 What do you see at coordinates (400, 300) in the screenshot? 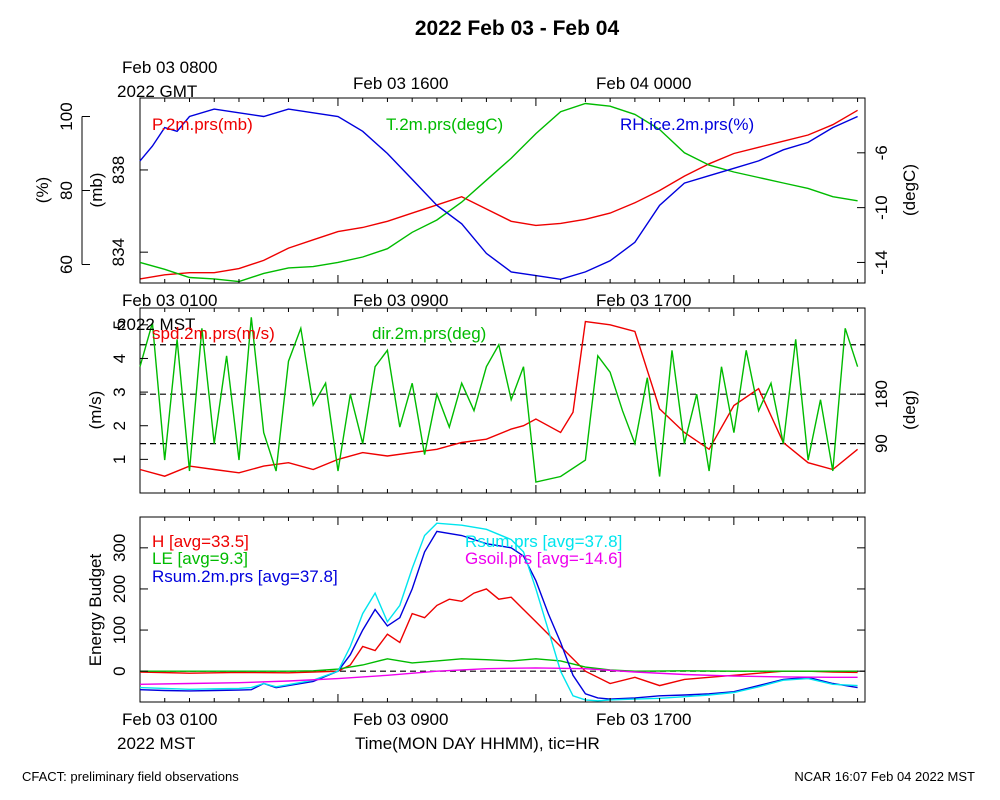
I see `mid-time-tick-1: Feb 03 0900` at bounding box center [400, 300].